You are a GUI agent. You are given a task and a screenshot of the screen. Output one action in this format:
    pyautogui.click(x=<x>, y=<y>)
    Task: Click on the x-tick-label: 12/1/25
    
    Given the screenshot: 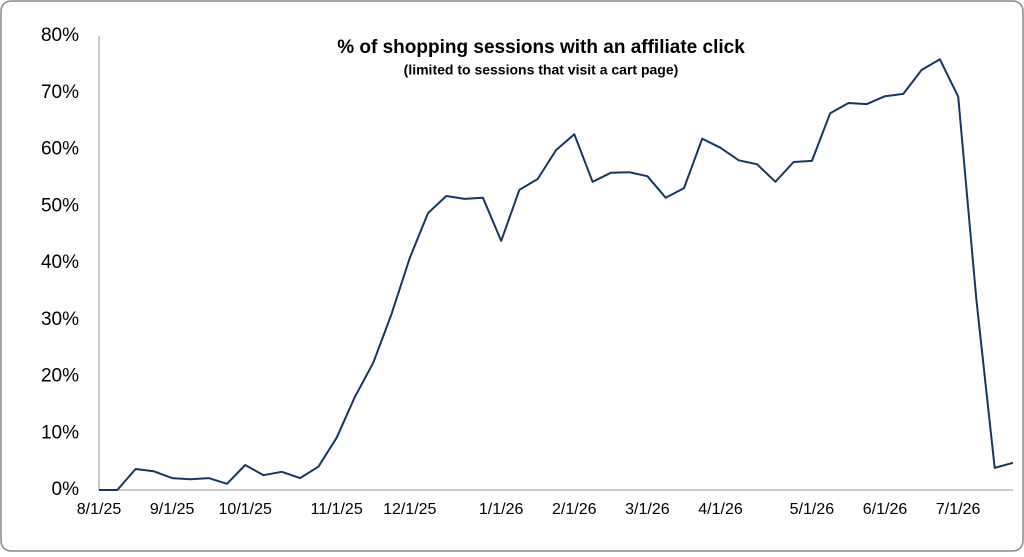 What is the action you would take?
    pyautogui.click(x=409, y=509)
    